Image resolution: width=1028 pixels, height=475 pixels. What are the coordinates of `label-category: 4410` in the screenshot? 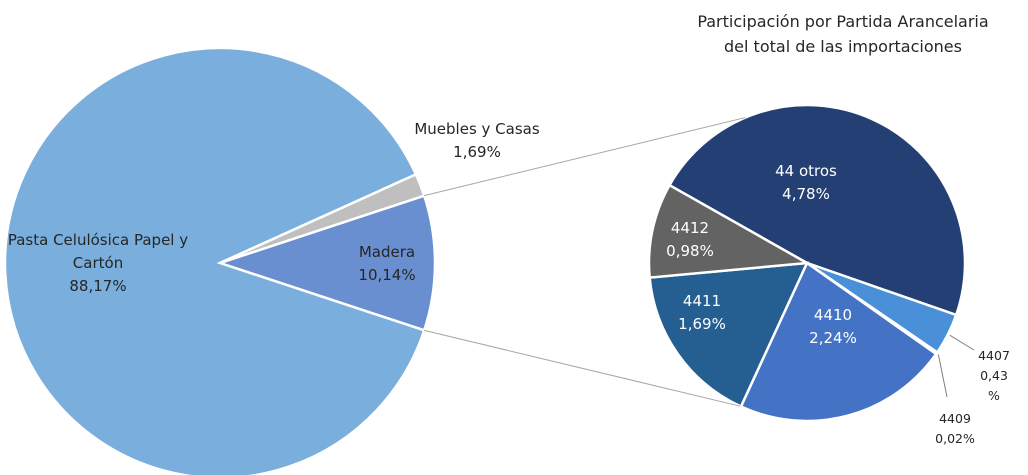 It's located at (833, 315).